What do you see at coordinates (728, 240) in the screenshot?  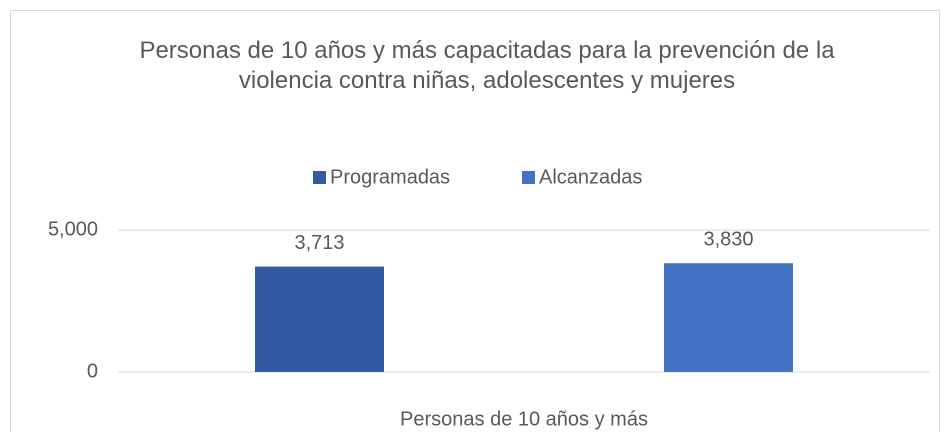 I see `data-label: 3,830` at bounding box center [728, 240].